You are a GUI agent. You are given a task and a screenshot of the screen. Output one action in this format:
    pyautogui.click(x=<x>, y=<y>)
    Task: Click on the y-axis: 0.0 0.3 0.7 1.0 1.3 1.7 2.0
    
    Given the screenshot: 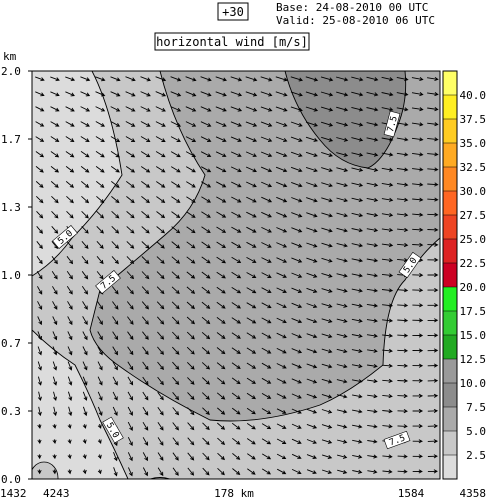 What is the action you would take?
    pyautogui.click(x=16, y=275)
    